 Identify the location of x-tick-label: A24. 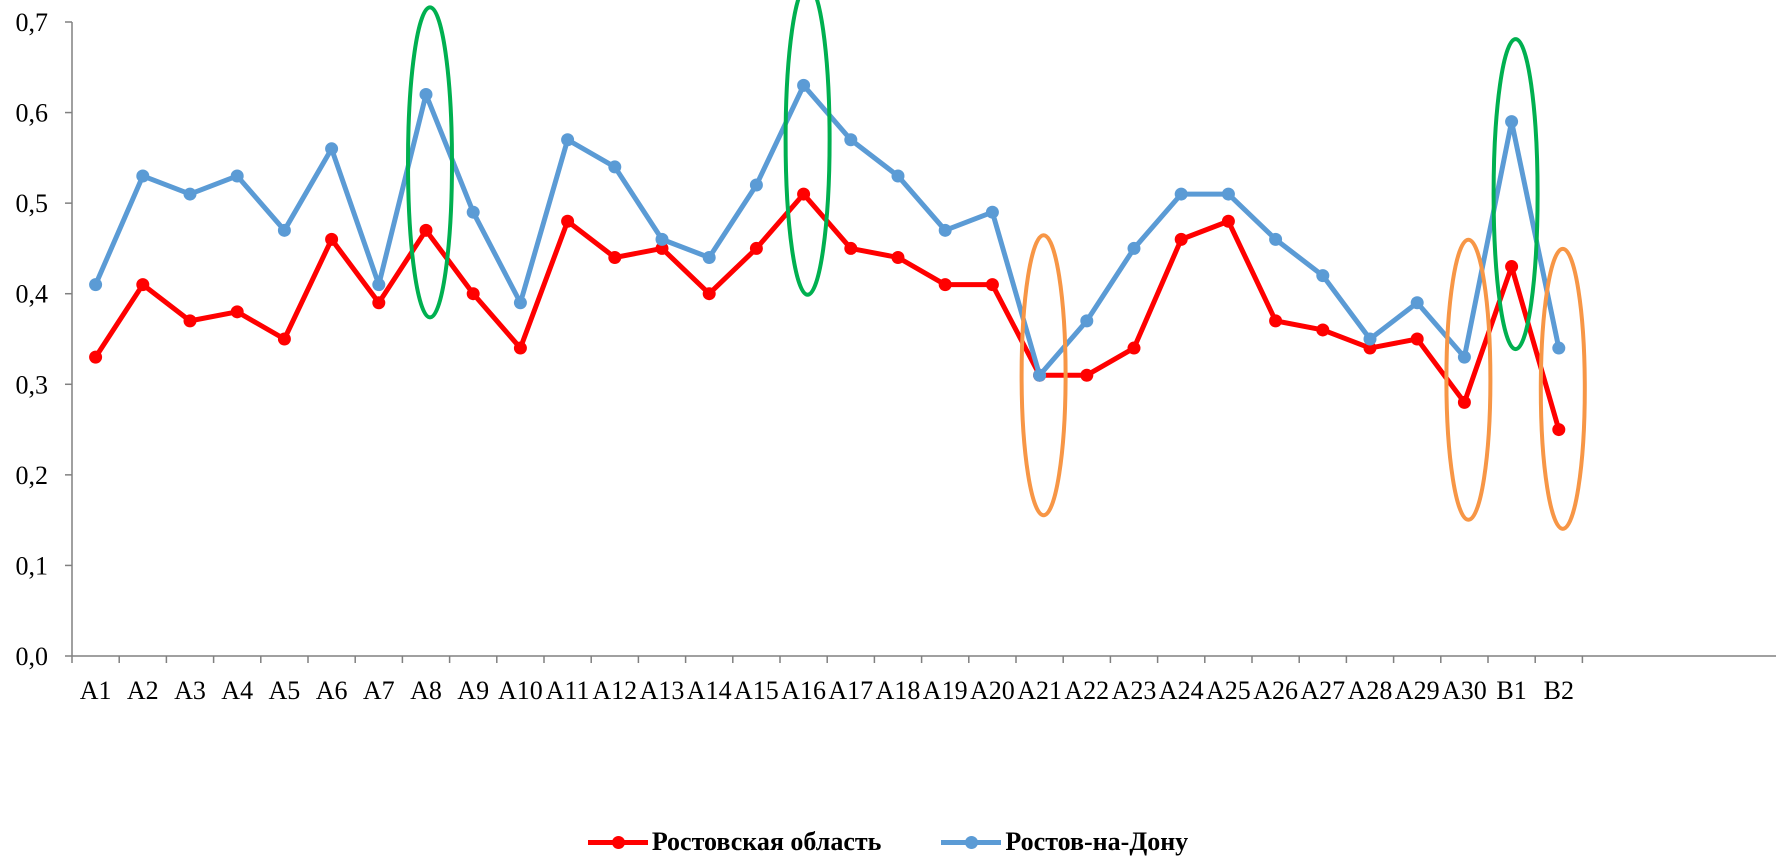
(1181, 690).